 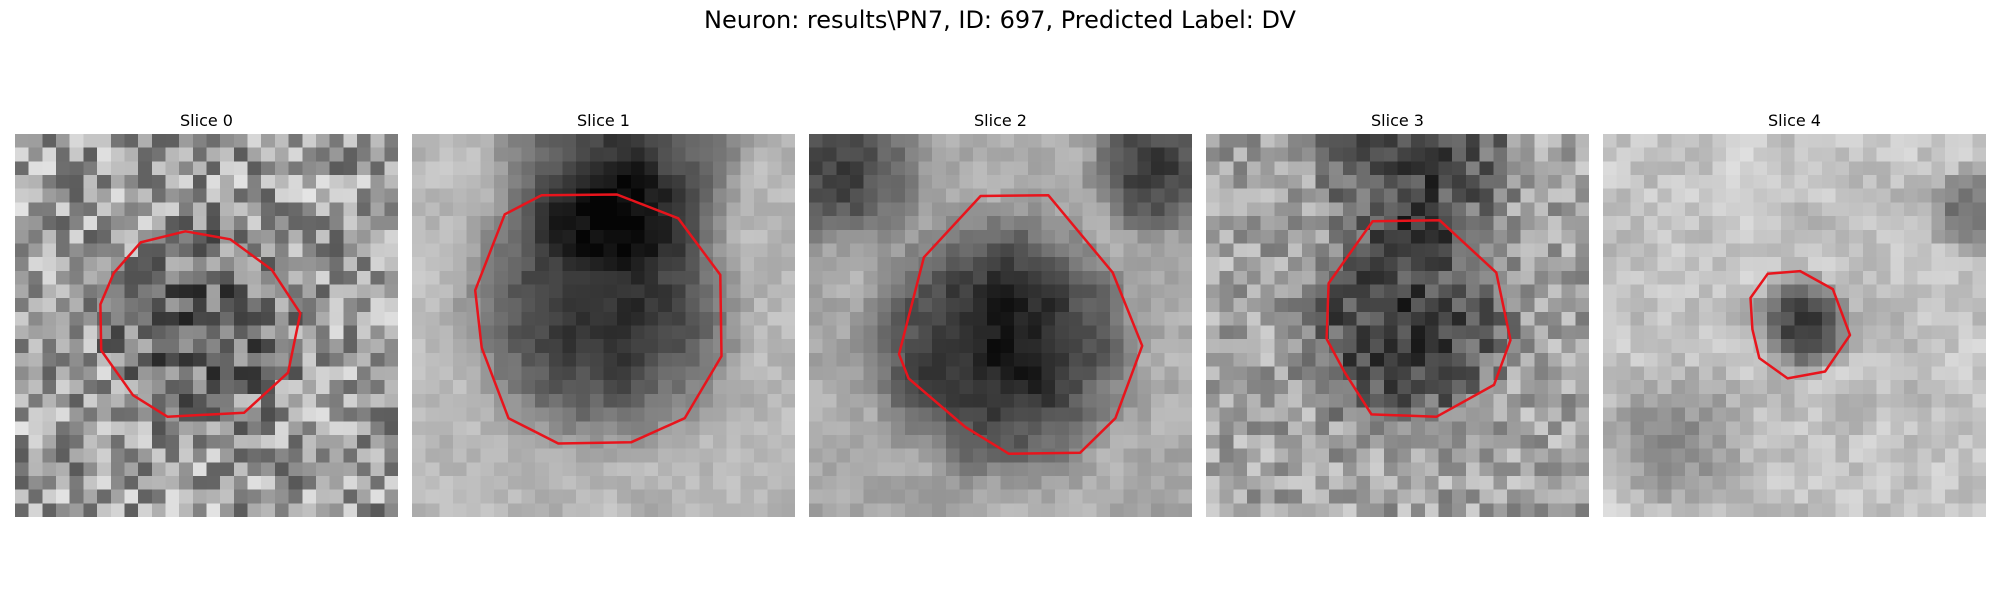 What do you see at coordinates (603, 120) in the screenshot?
I see `slice-title: Slice 1` at bounding box center [603, 120].